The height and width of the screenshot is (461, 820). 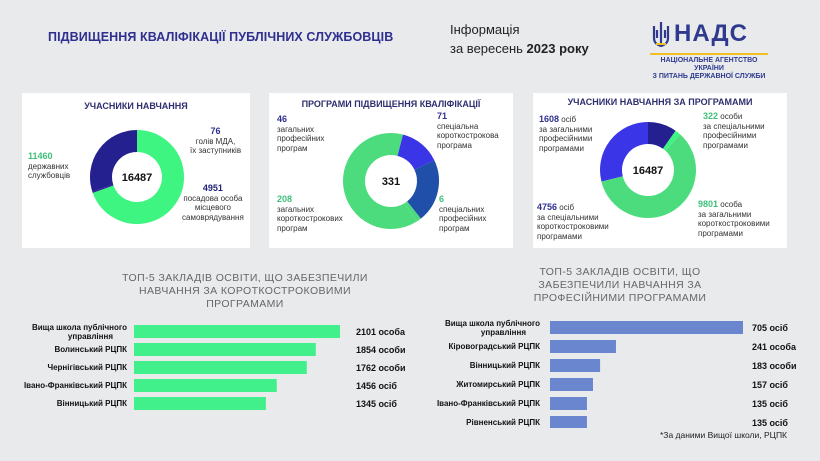 What do you see at coordinates (770, 385) in the screenshot?
I see `bar-value-label: 157 осіб` at bounding box center [770, 385].